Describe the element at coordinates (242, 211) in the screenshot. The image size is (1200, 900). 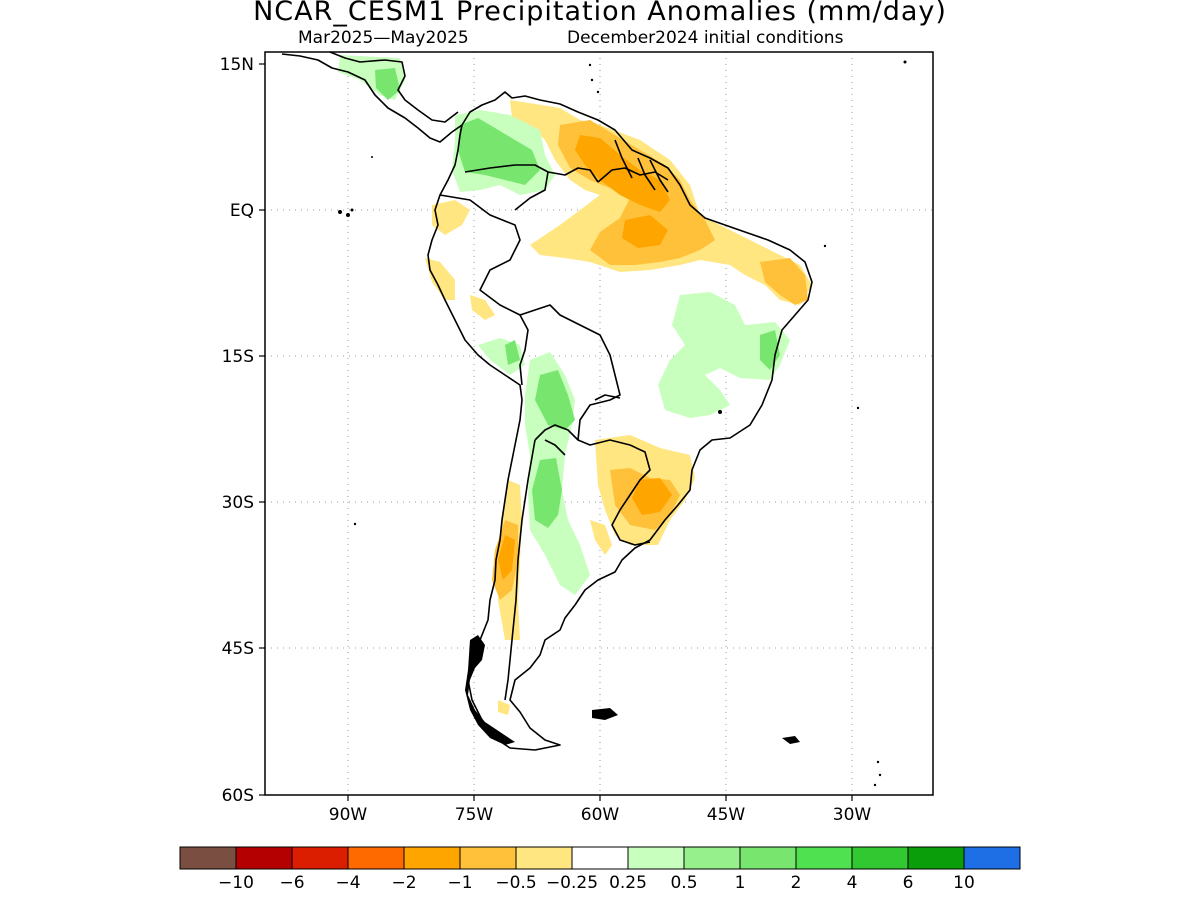
I see `lat-label-eq: EQ` at that location.